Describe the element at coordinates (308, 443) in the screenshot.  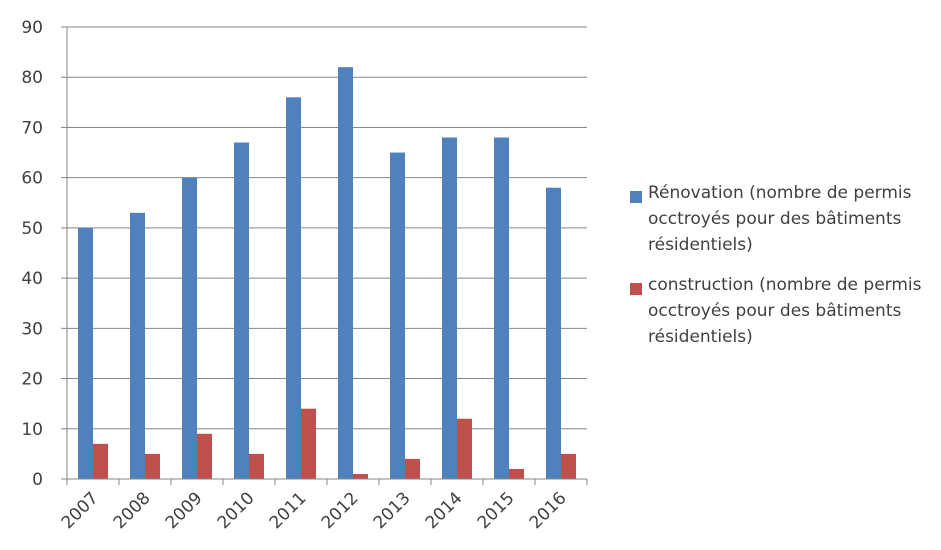
I see `bar-construction-2011` at that location.